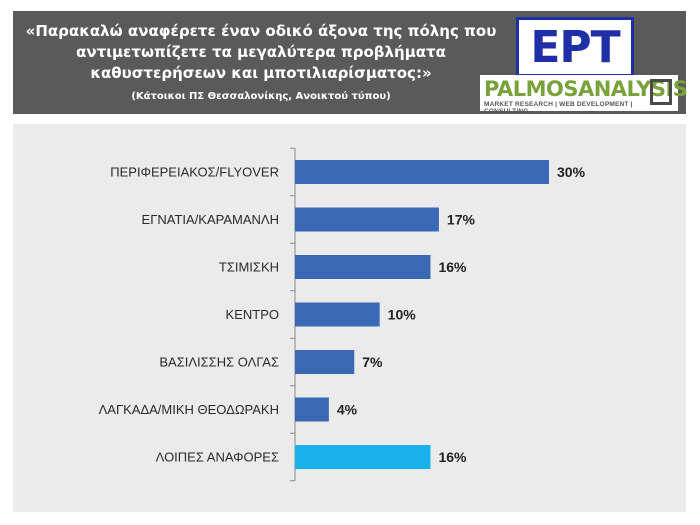  Describe the element at coordinates (571, 172) in the screenshot. I see `data-label: 30%` at that location.